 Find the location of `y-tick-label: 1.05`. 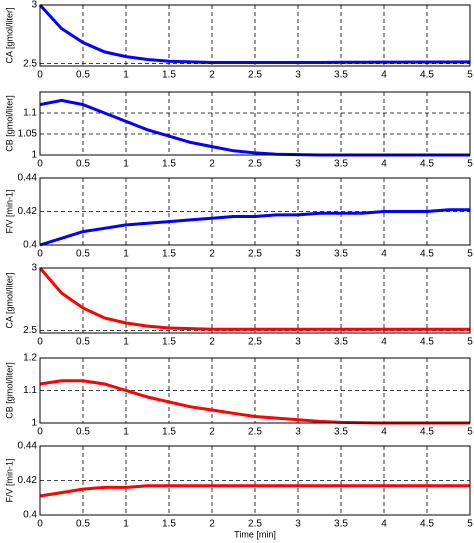

y-tick-label: 1.05 is located at coordinates (28, 134).